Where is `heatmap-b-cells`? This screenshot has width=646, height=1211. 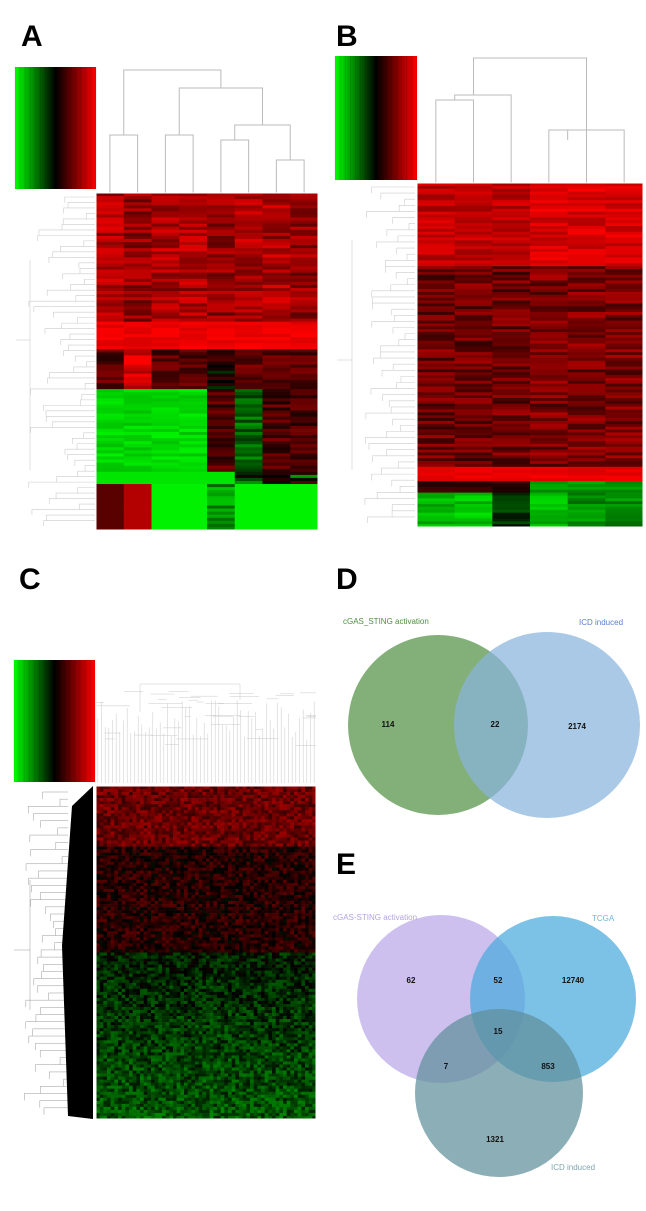 heatmap-b-cells is located at coordinates (530, 355).